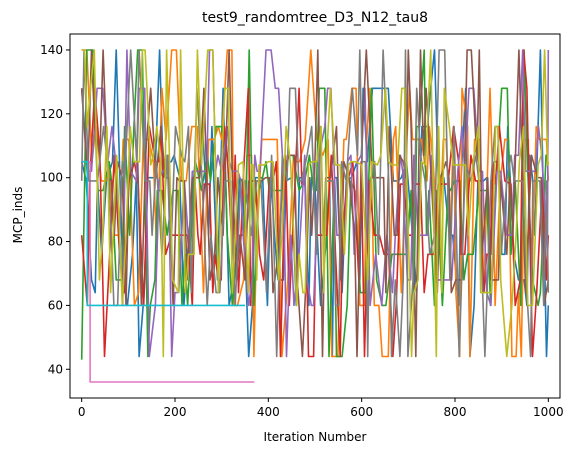  What do you see at coordinates (315, 437) in the screenshot?
I see `x-axis-label: Iteration Number` at bounding box center [315, 437].